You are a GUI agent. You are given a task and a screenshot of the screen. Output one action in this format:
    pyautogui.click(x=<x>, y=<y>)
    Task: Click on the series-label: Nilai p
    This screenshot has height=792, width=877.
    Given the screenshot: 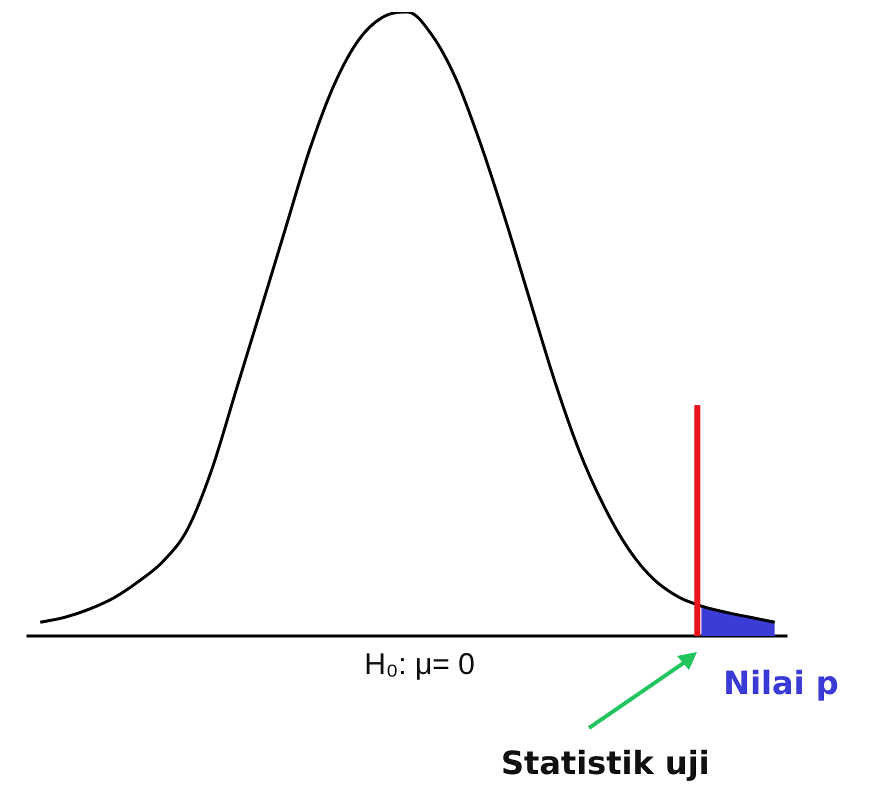 What is the action you would take?
    pyautogui.click(x=781, y=683)
    